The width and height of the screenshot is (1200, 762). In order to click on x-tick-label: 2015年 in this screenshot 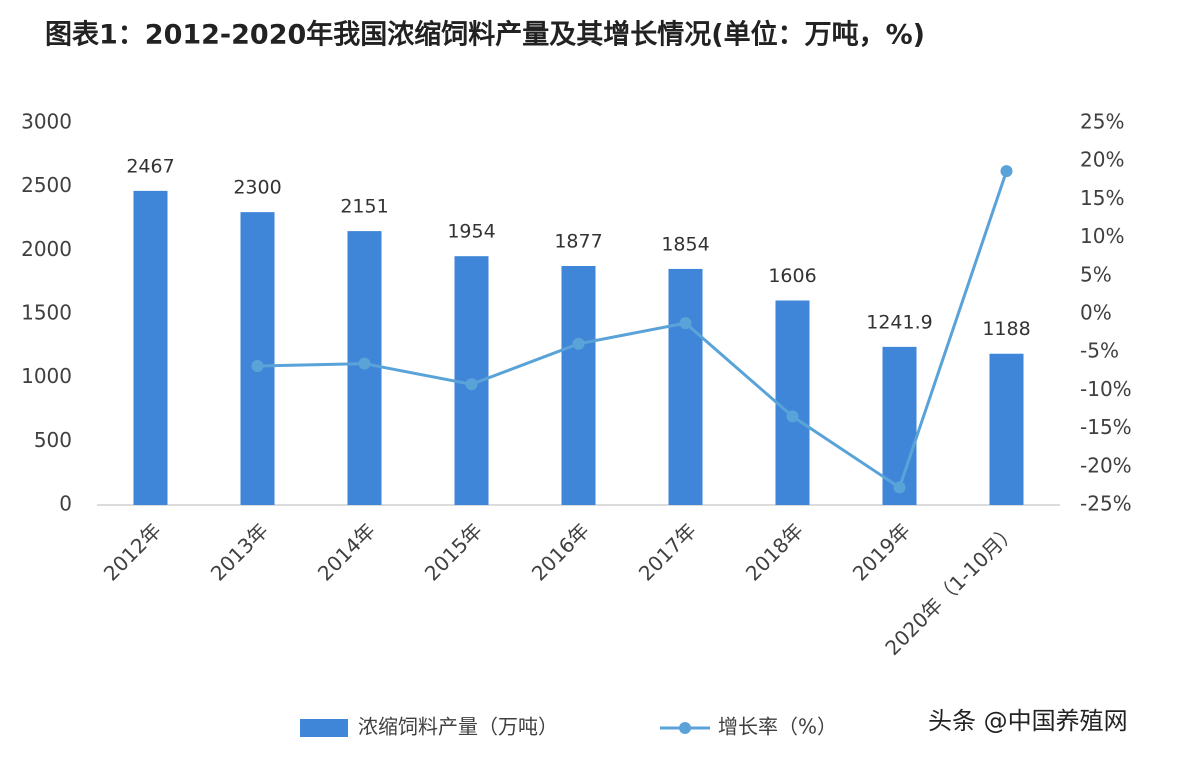, I will do `click(453, 551)`.